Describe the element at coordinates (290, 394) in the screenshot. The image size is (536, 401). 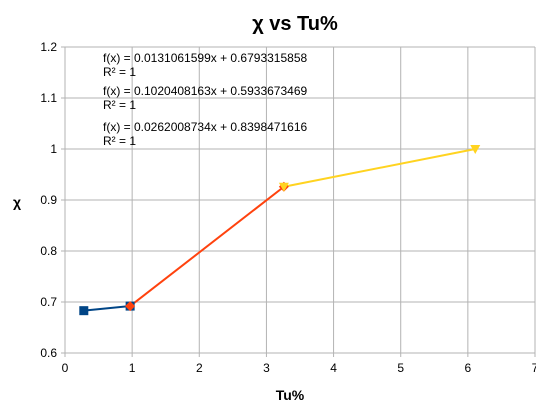
I see `x-axis-label: Tu%` at that location.